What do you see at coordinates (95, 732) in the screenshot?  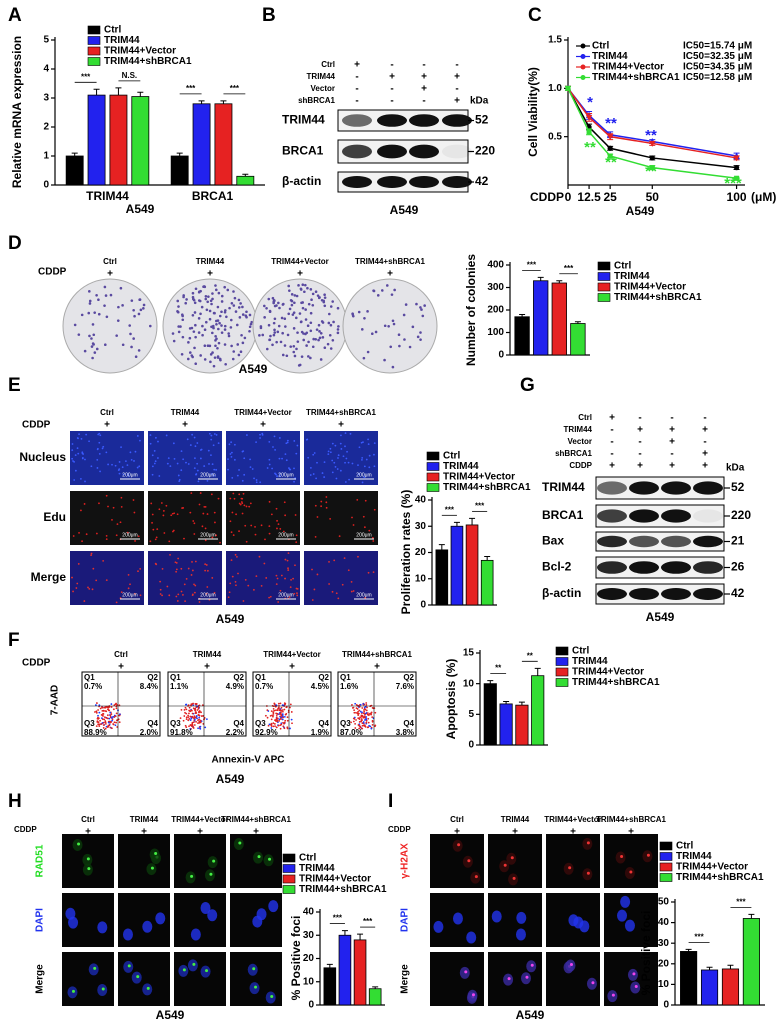 I see `quadrant-value: 88.9%` at bounding box center [95, 732].